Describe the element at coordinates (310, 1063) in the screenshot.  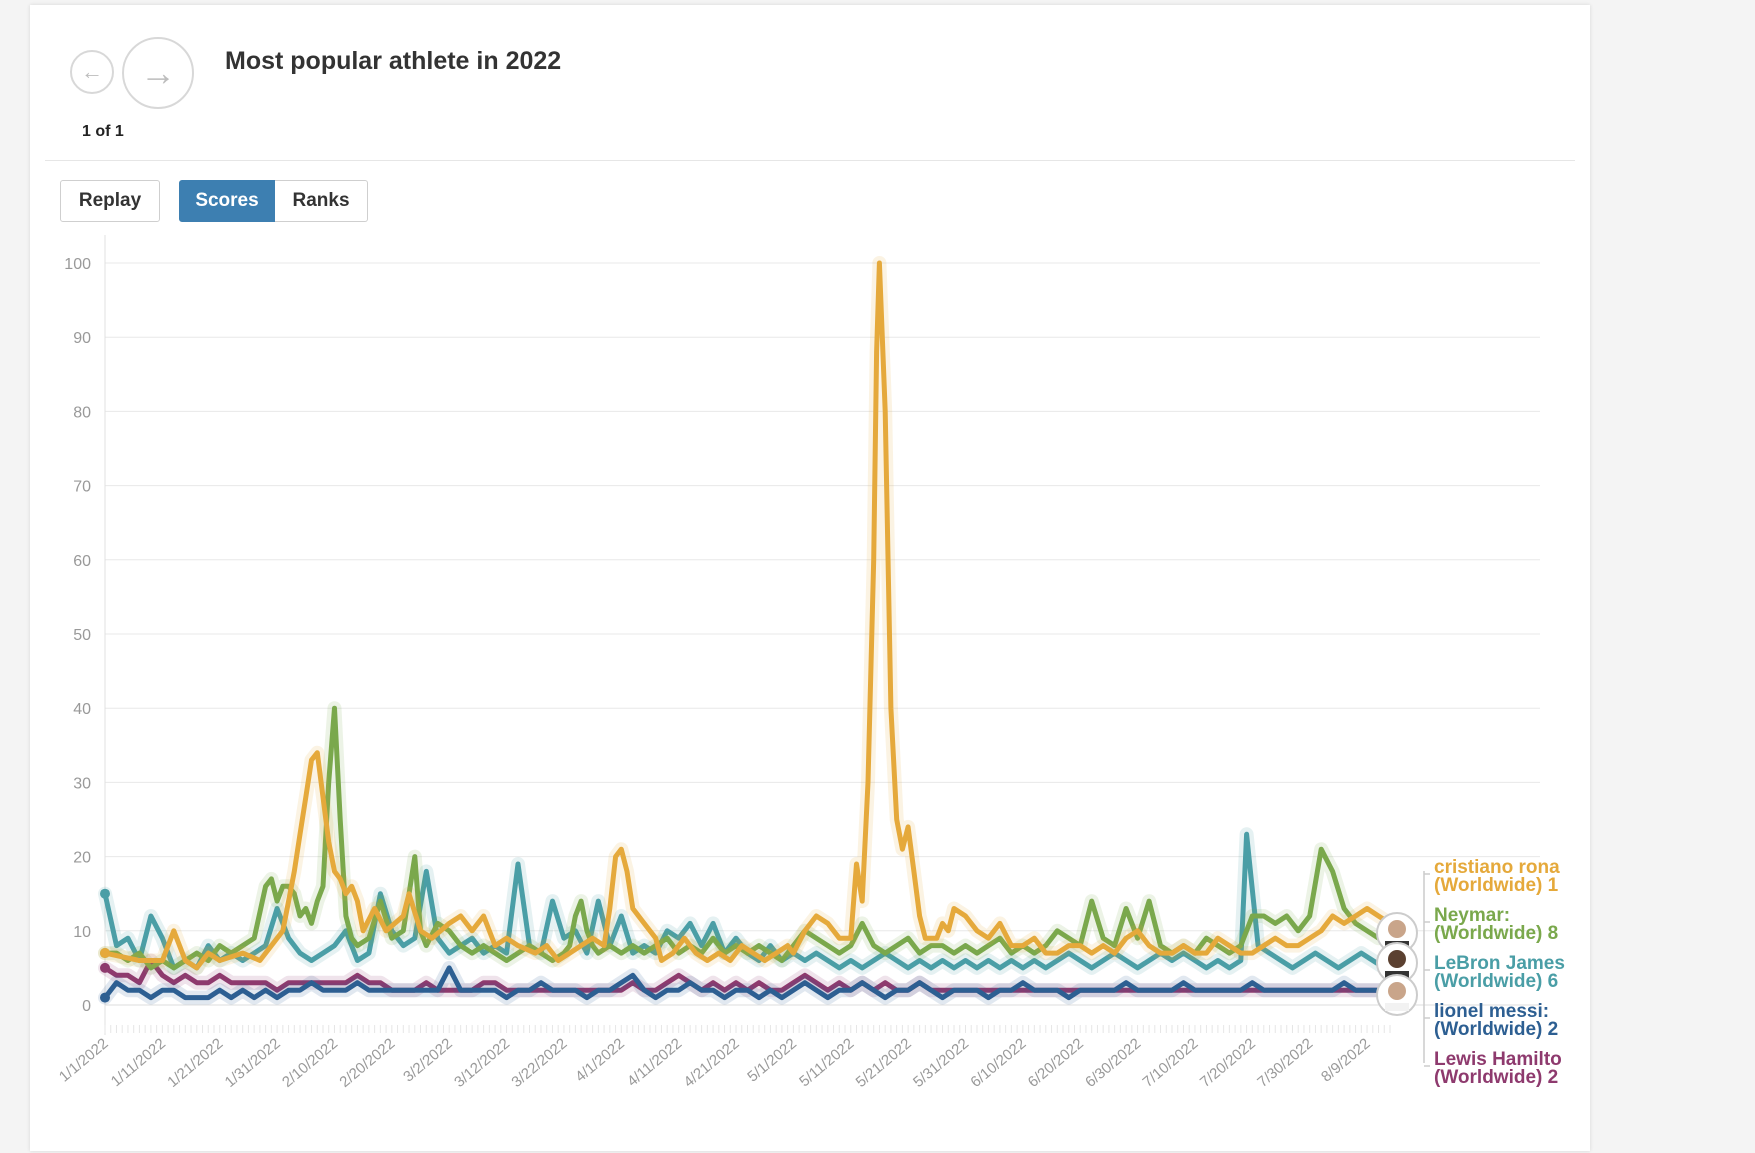
I see `x-tick-label: 2/10/2022` at that location.